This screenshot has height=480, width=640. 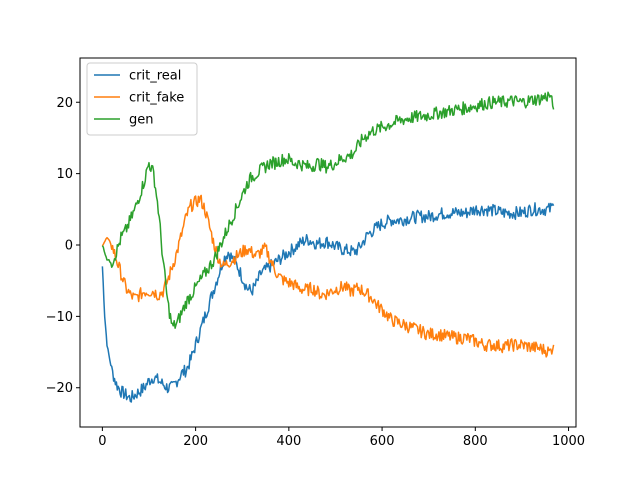 What do you see at coordinates (288, 441) in the screenshot?
I see `x-tick-label: 400` at bounding box center [288, 441].